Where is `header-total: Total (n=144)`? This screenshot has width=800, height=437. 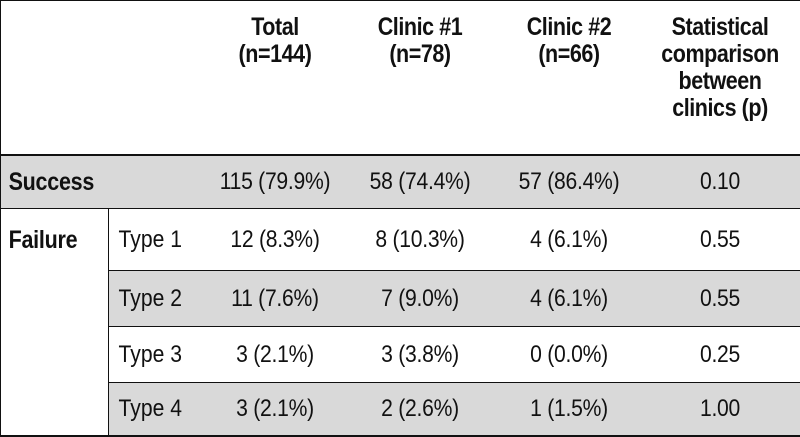
header-total: Total (n=144) is located at coordinates (275, 77).